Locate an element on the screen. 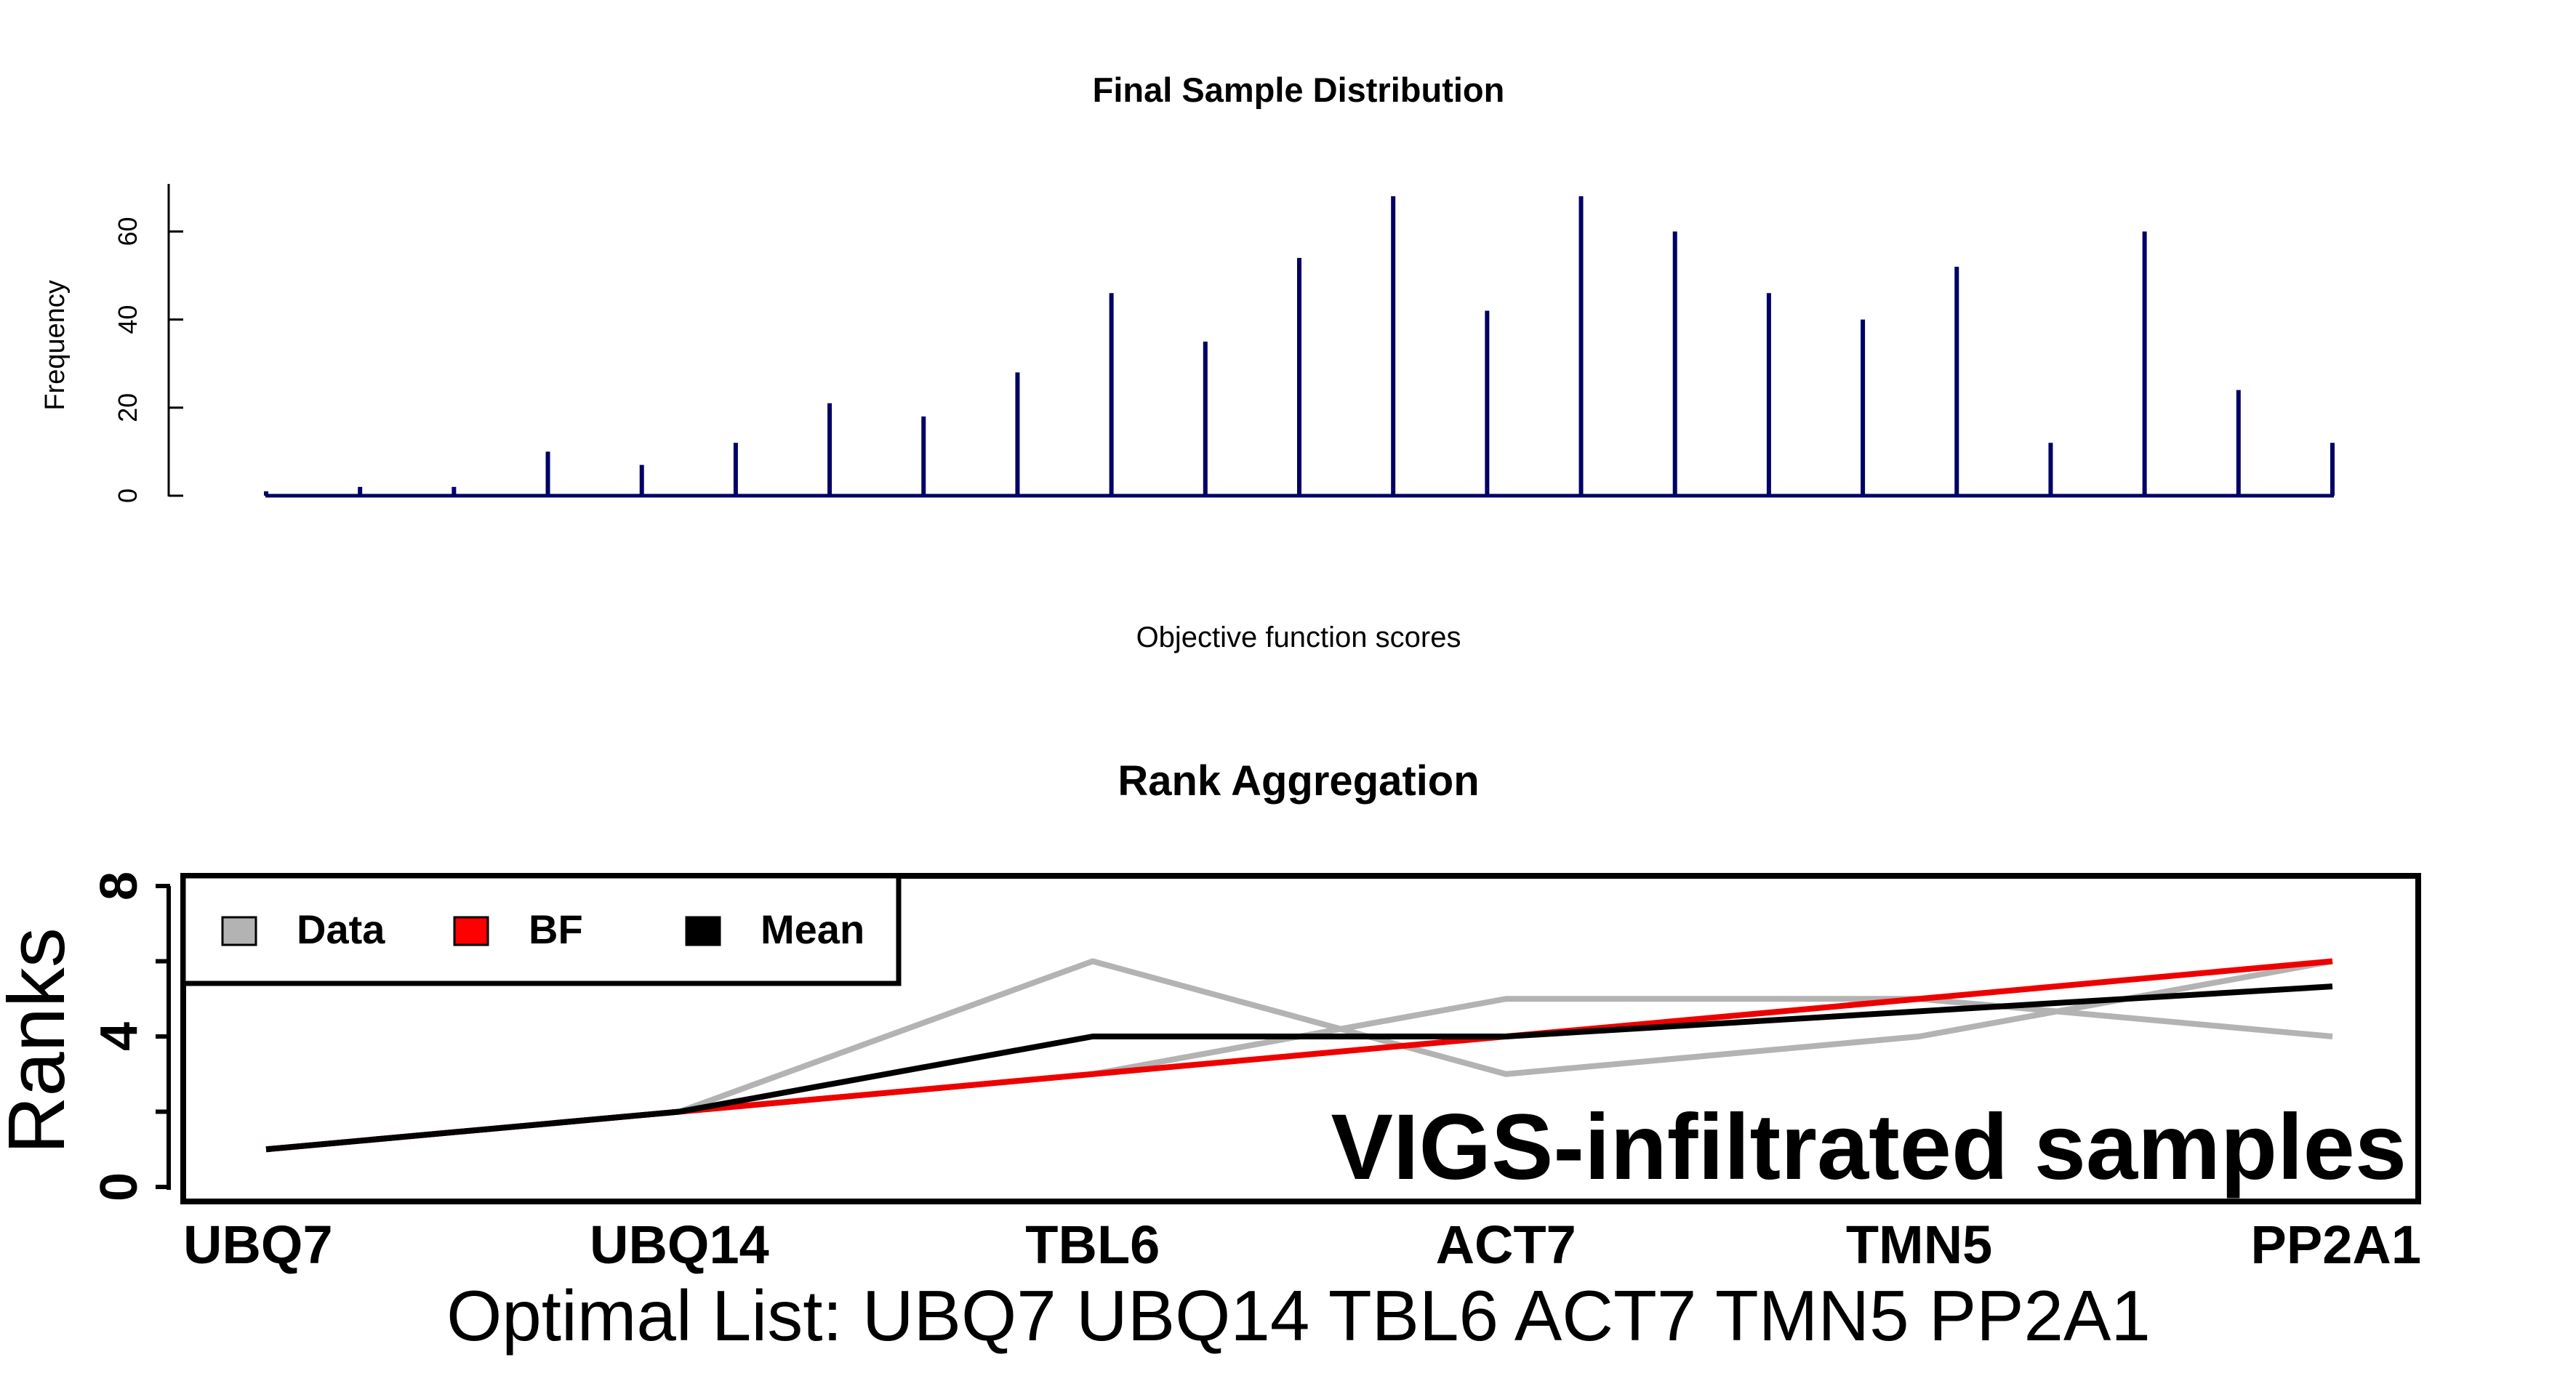 This screenshot has width=2576, height=1373. rank-lines is located at coordinates (1299, 1055).